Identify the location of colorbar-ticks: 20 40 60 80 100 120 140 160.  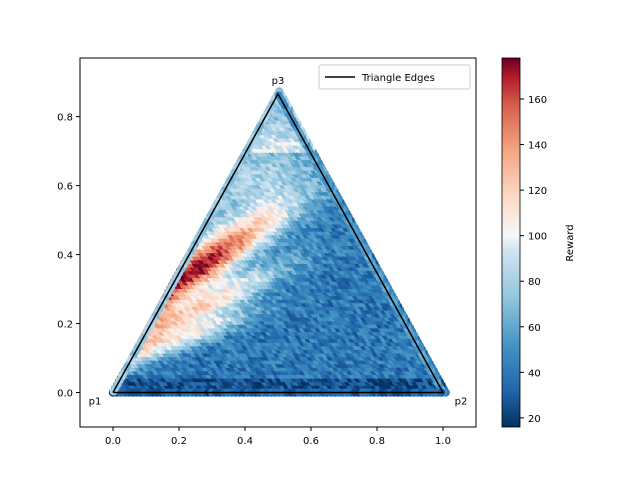
(533, 260).